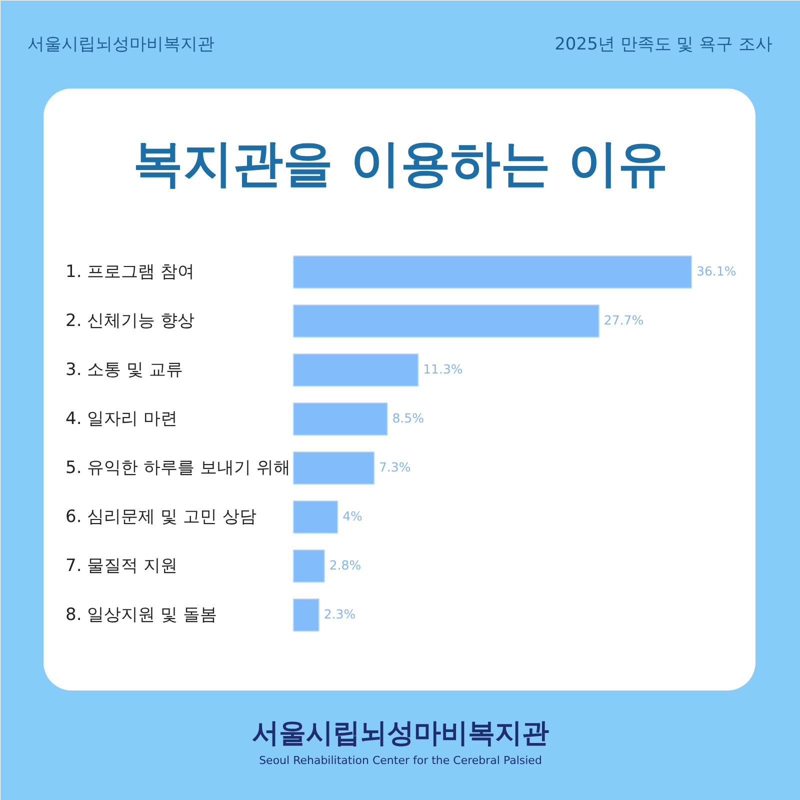  I want to click on y-tick-label: 8. 일상지원 및 돌봄, so click(141, 615).